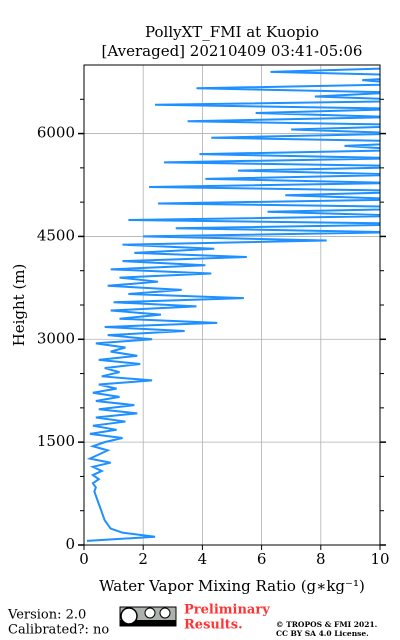  I want to click on x-axis-label: Water Vapor Mixing Ratio (g∗kg⁻¹), so click(232, 586).